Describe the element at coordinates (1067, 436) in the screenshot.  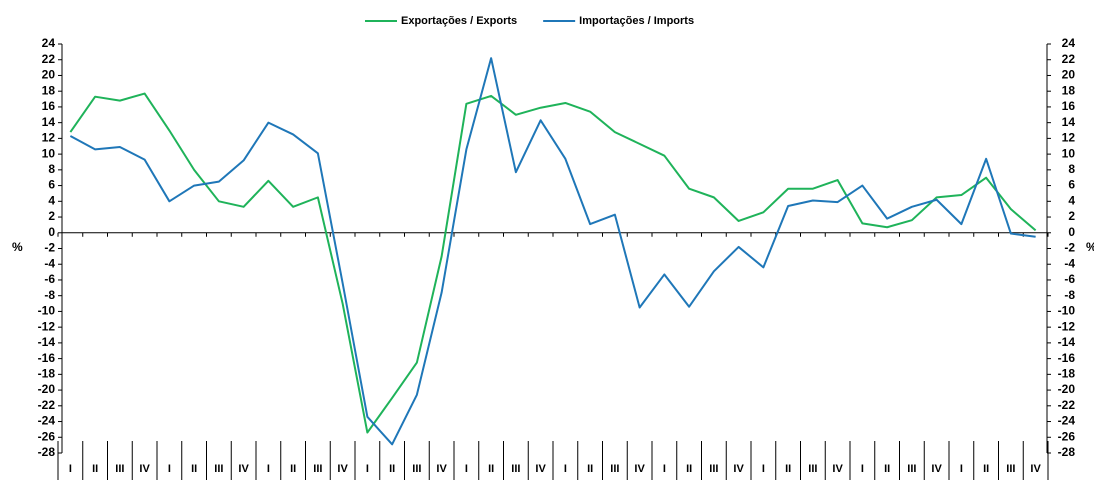
I see `y2-tick-label: -26` at that location.